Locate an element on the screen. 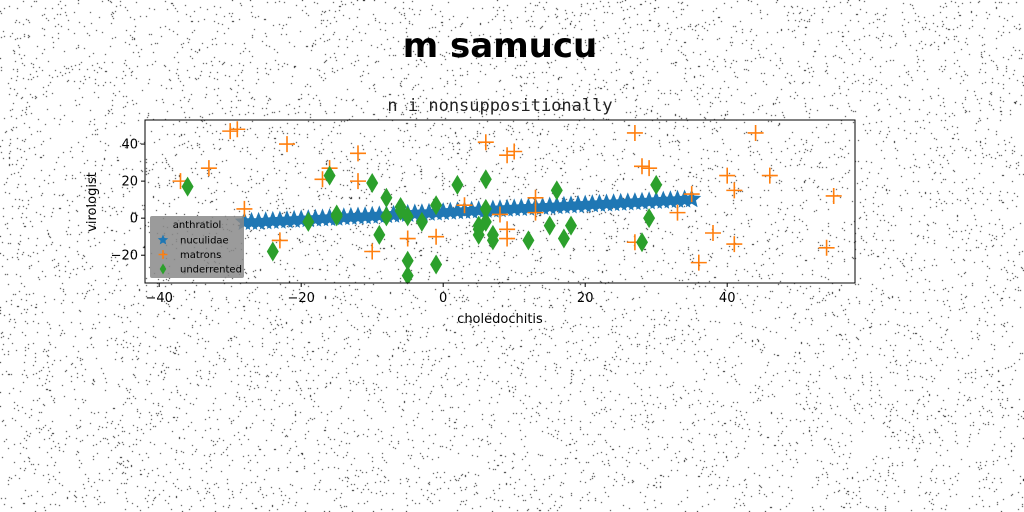  legend-label-matrons: matrons is located at coordinates (200, 255).